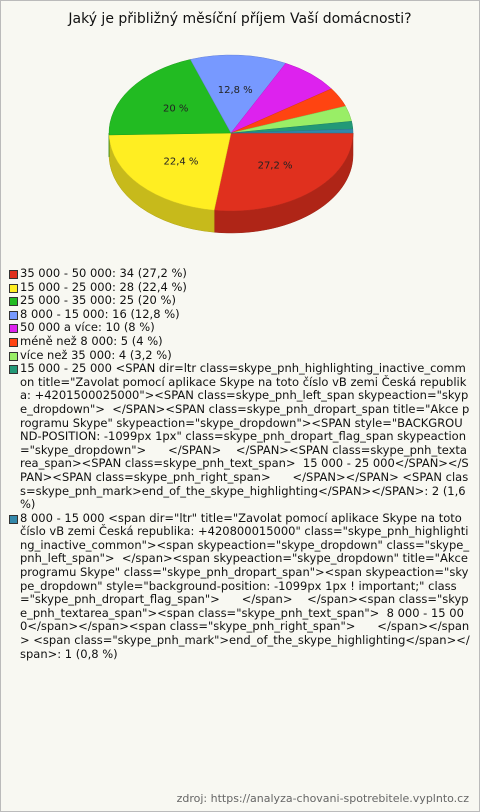 Image resolution: width=480 pixels, height=812 pixels. Describe the element at coordinates (87, 327) in the screenshot. I see `legend-label: 50 000 a více: 10 (8 %)` at that location.